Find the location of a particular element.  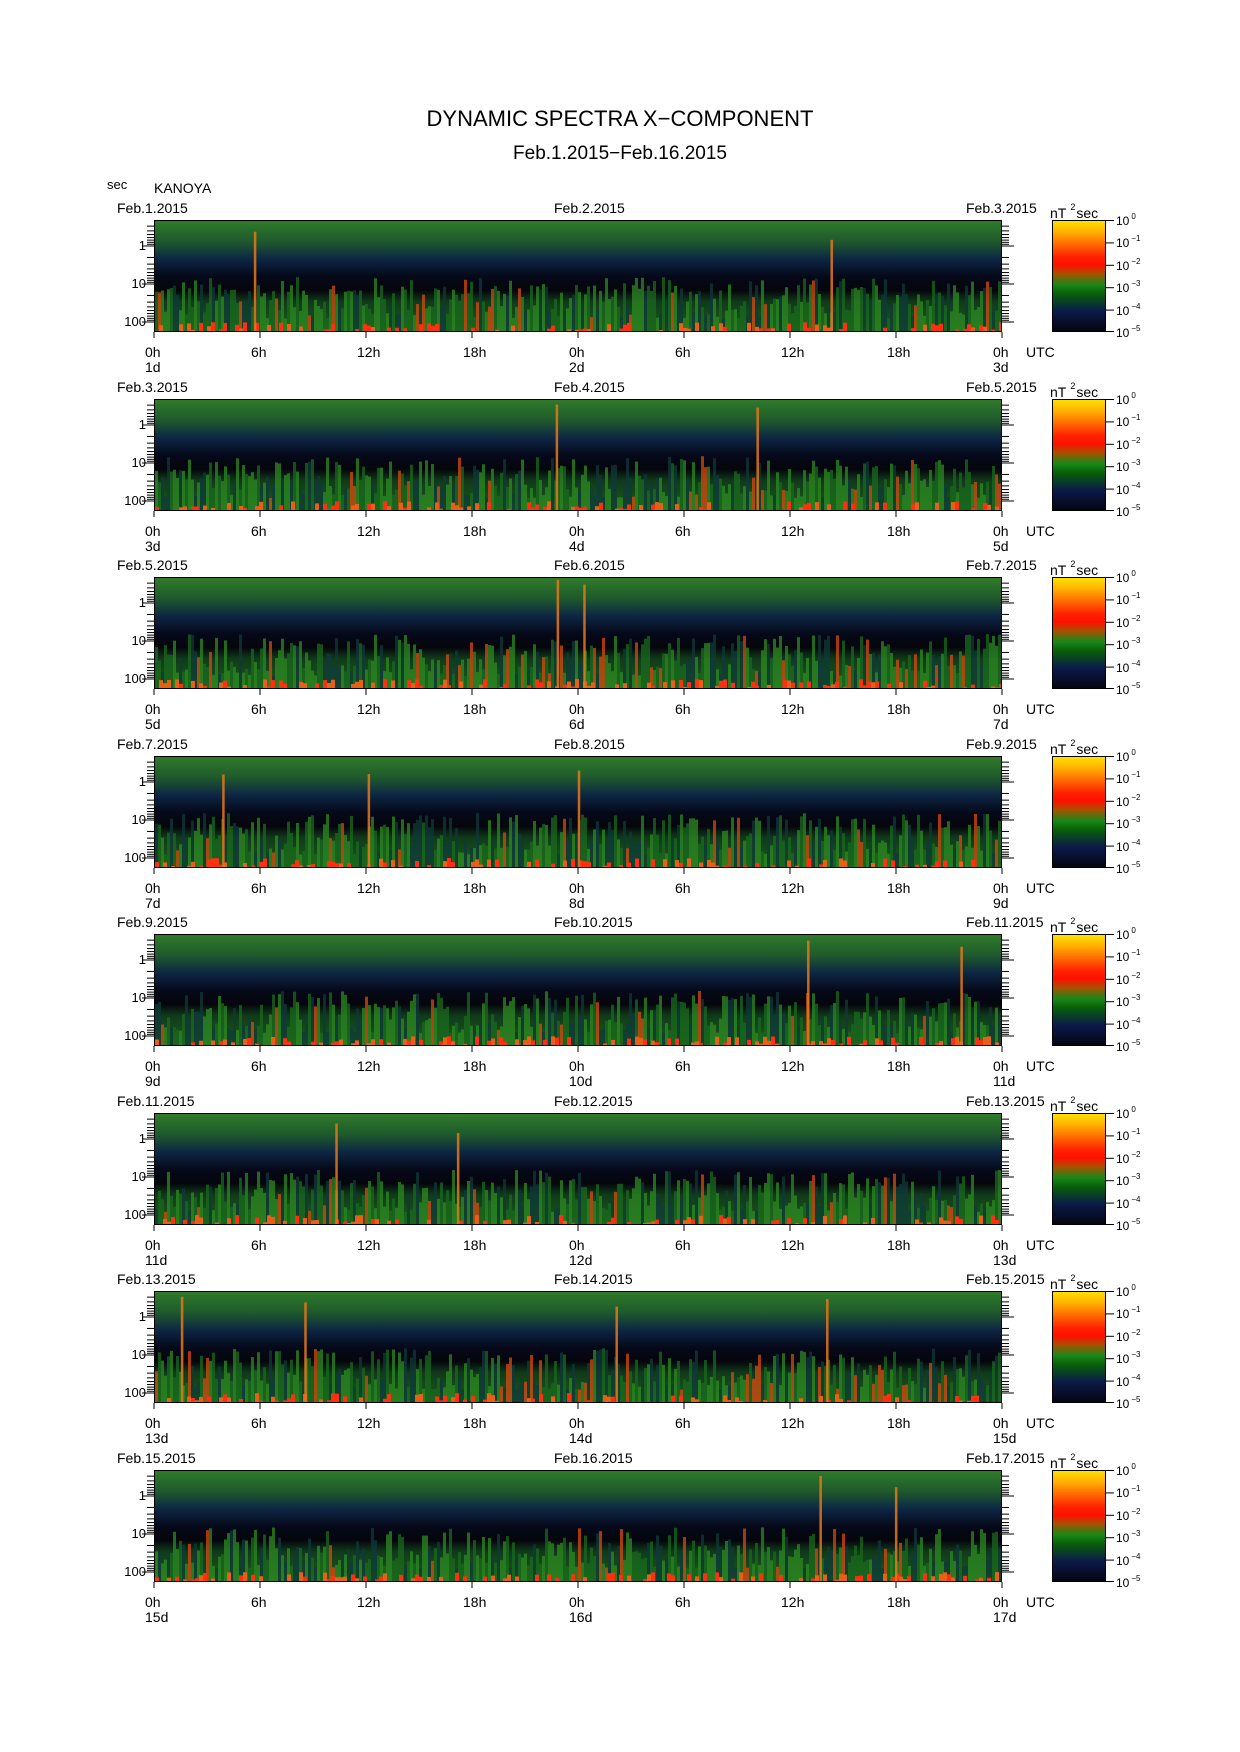

panel-left-date: Feb.7.2015 is located at coordinates (152, 744).